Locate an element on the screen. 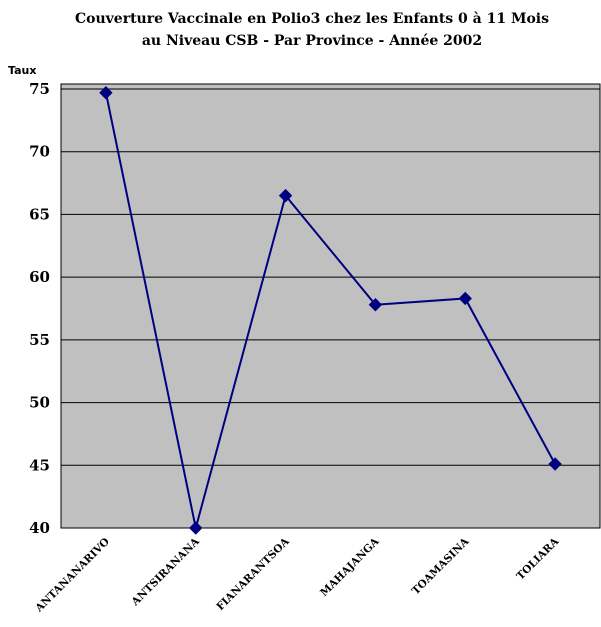  y-tick-label-50: 50 is located at coordinates (39, 403).